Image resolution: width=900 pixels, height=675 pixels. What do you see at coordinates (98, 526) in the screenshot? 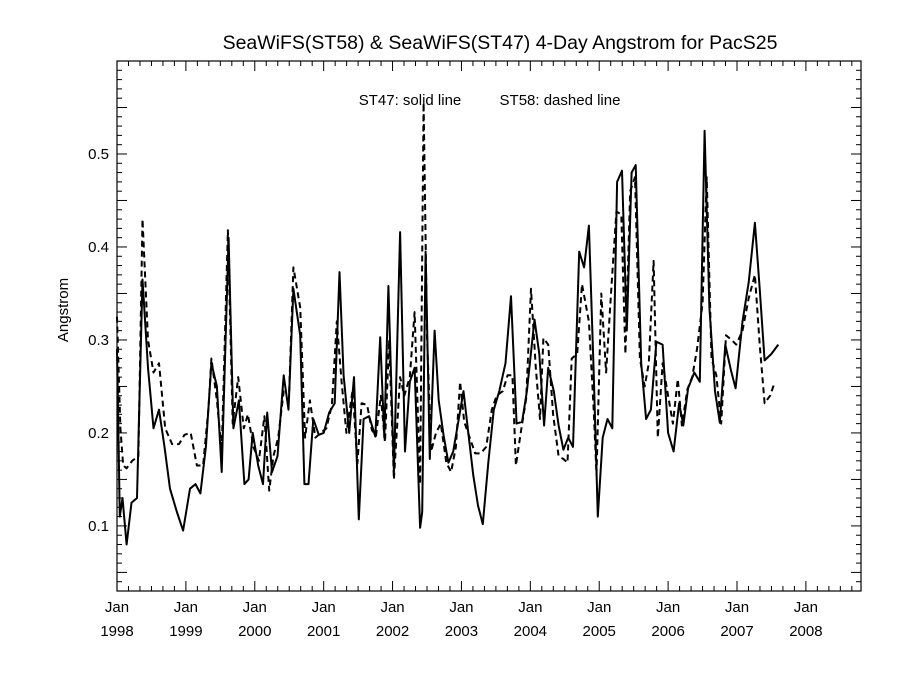
I see `y-tick-label: 0.1` at bounding box center [98, 526].